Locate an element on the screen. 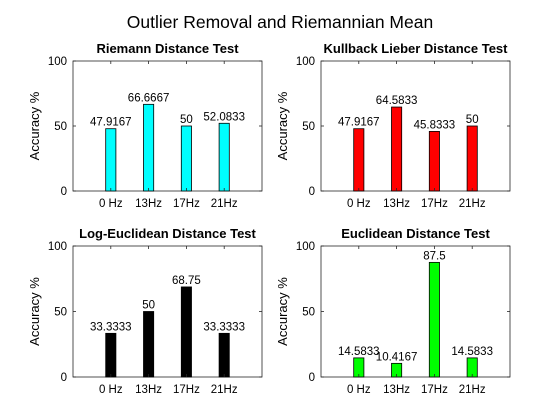 The width and height of the screenshot is (560, 420). data-label: 45.8333 is located at coordinates (435, 125).